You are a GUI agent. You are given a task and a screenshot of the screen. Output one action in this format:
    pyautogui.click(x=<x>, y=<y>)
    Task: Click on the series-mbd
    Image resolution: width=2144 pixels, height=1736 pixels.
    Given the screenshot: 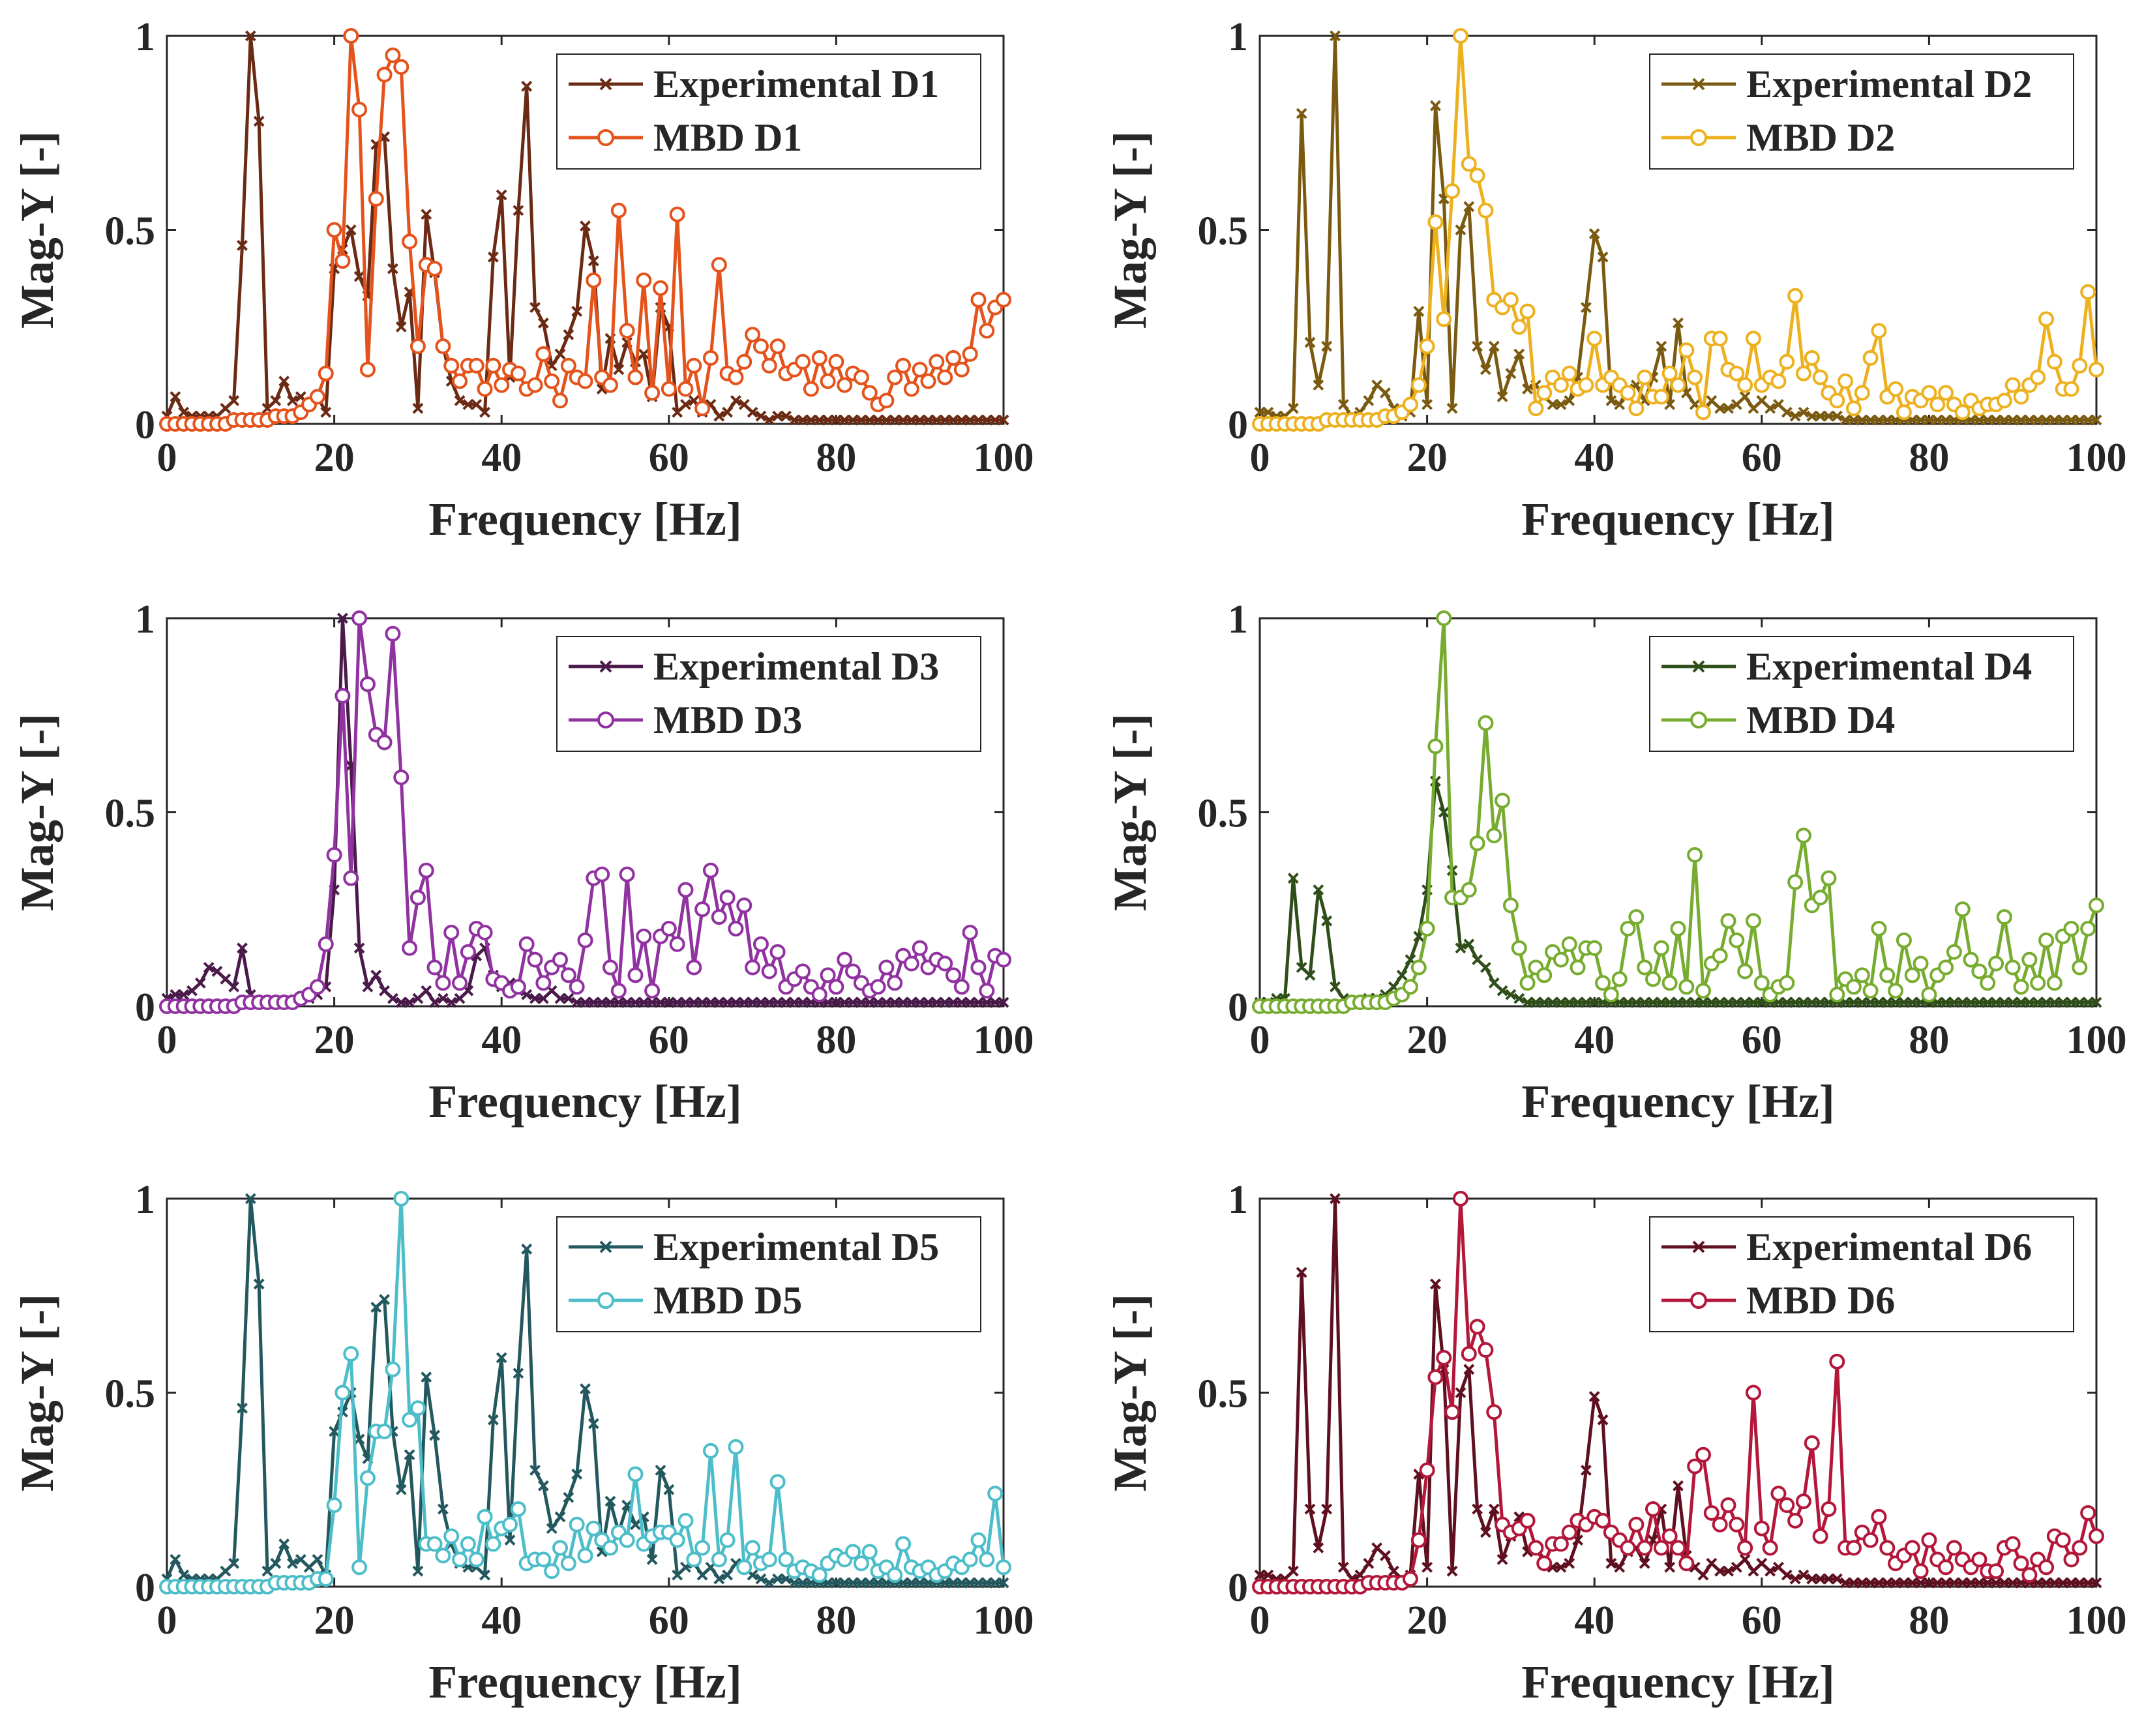 What is the action you would take?
    pyautogui.click(x=585, y=1392)
    